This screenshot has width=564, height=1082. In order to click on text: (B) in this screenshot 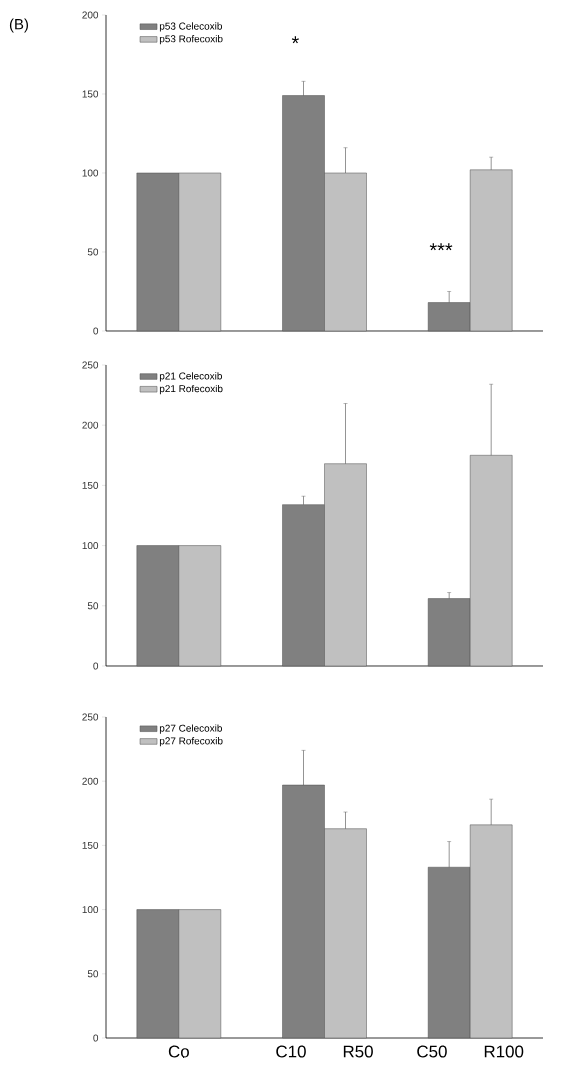, I will do `click(18, 25)`.